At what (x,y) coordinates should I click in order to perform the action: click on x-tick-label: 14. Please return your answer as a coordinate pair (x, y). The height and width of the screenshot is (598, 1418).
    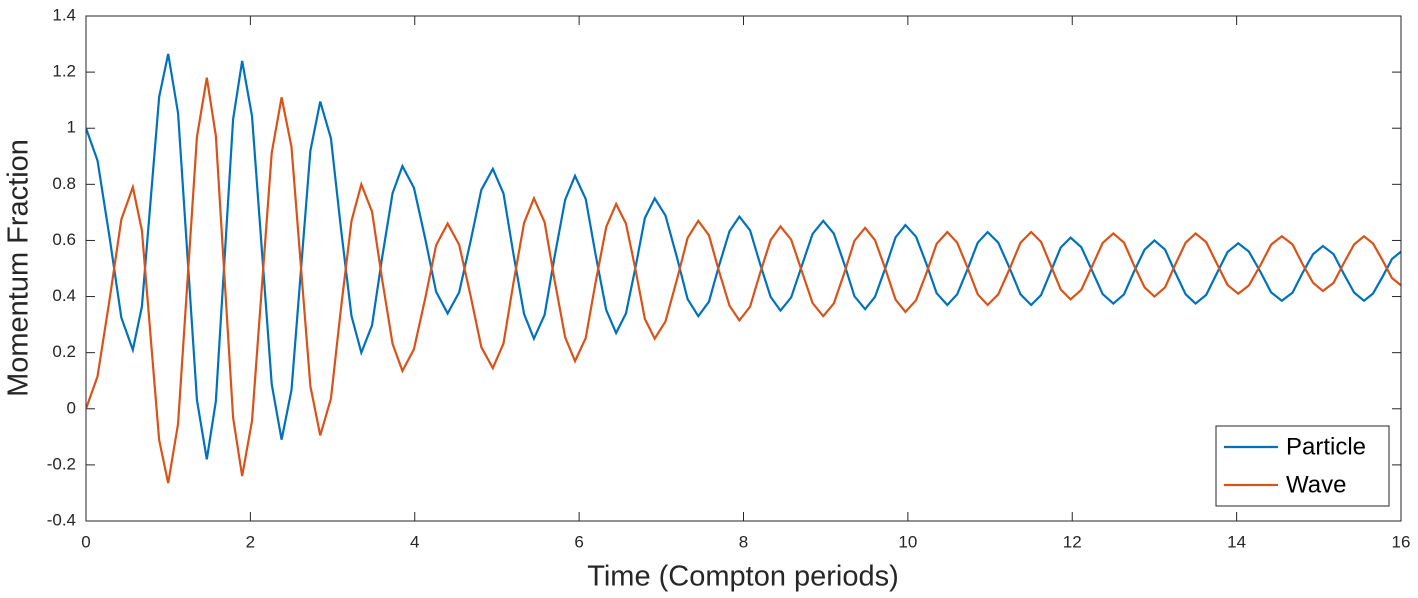
    Looking at the image, I should click on (1236, 541).